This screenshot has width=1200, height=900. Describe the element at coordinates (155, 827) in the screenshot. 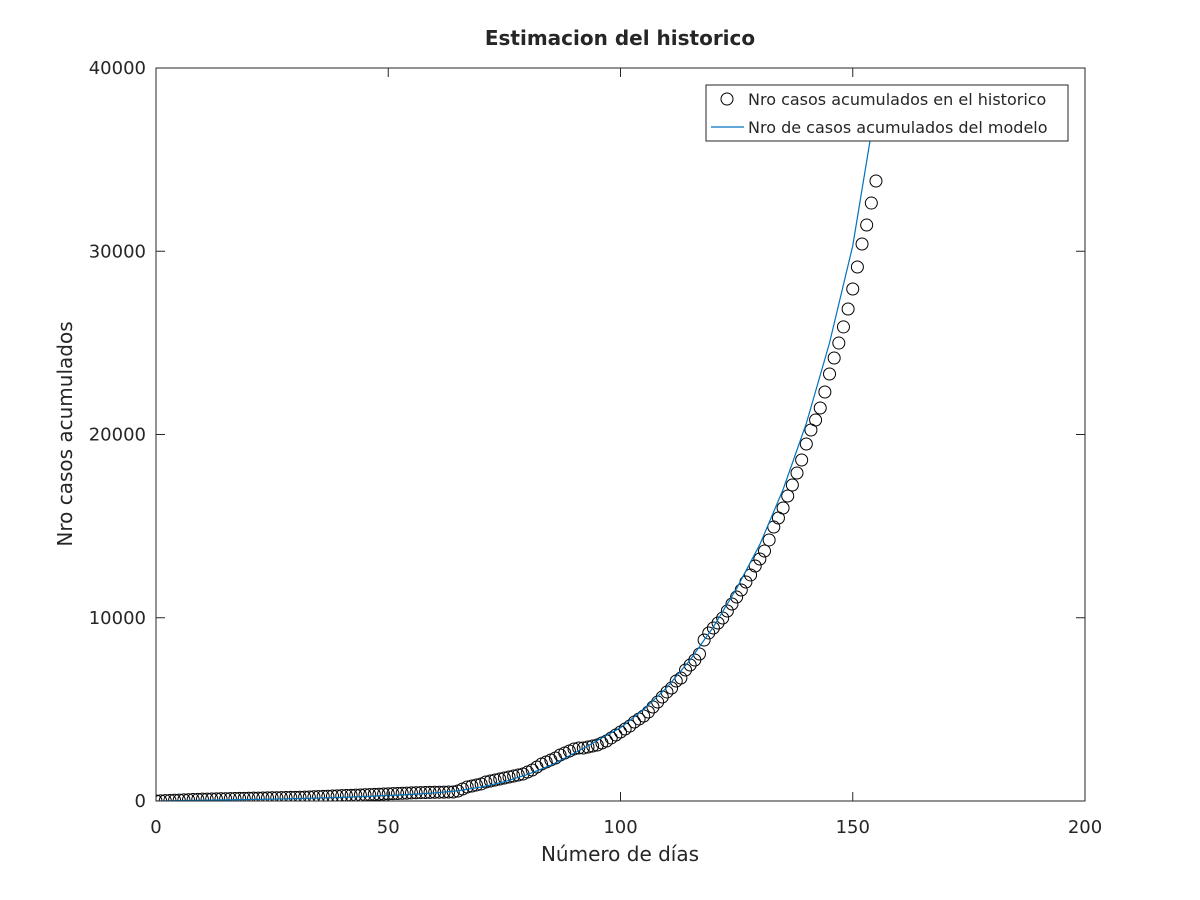

I see `x-tick-label: 0` at that location.